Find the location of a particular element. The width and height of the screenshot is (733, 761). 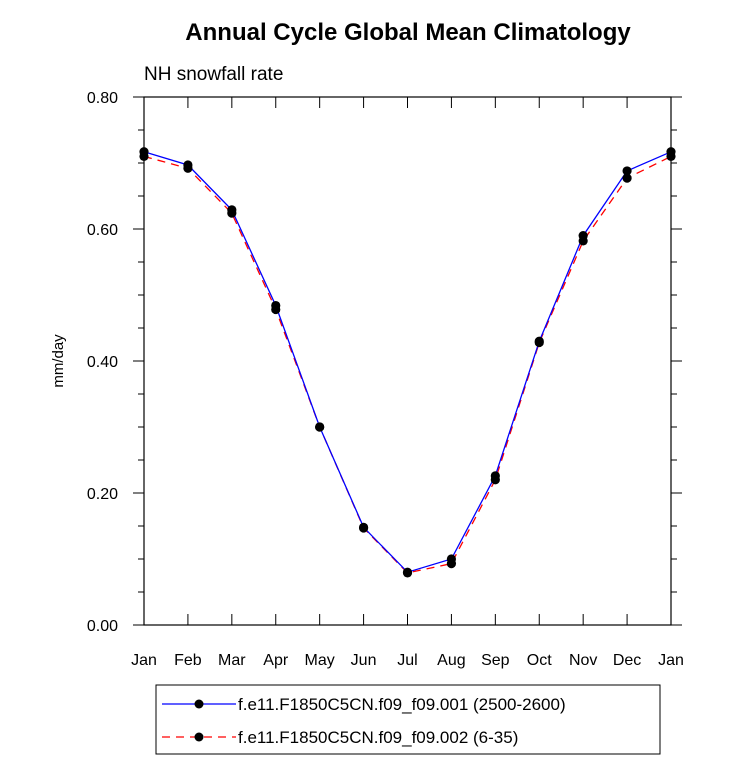

y-tick-label: 0.40 is located at coordinates (102, 362).